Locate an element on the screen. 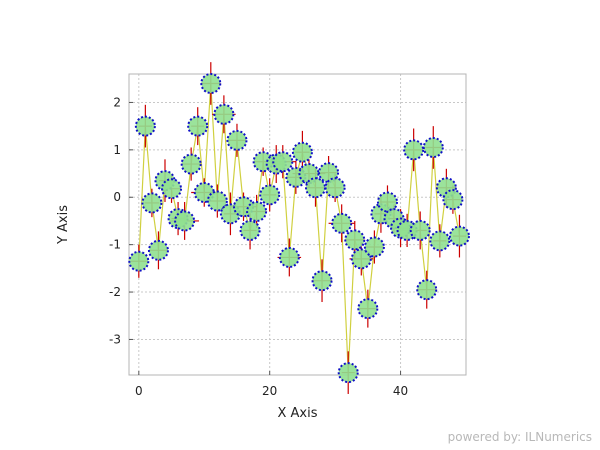 This screenshot has width=600, height=450. x-tick-label: 20 is located at coordinates (269, 391).